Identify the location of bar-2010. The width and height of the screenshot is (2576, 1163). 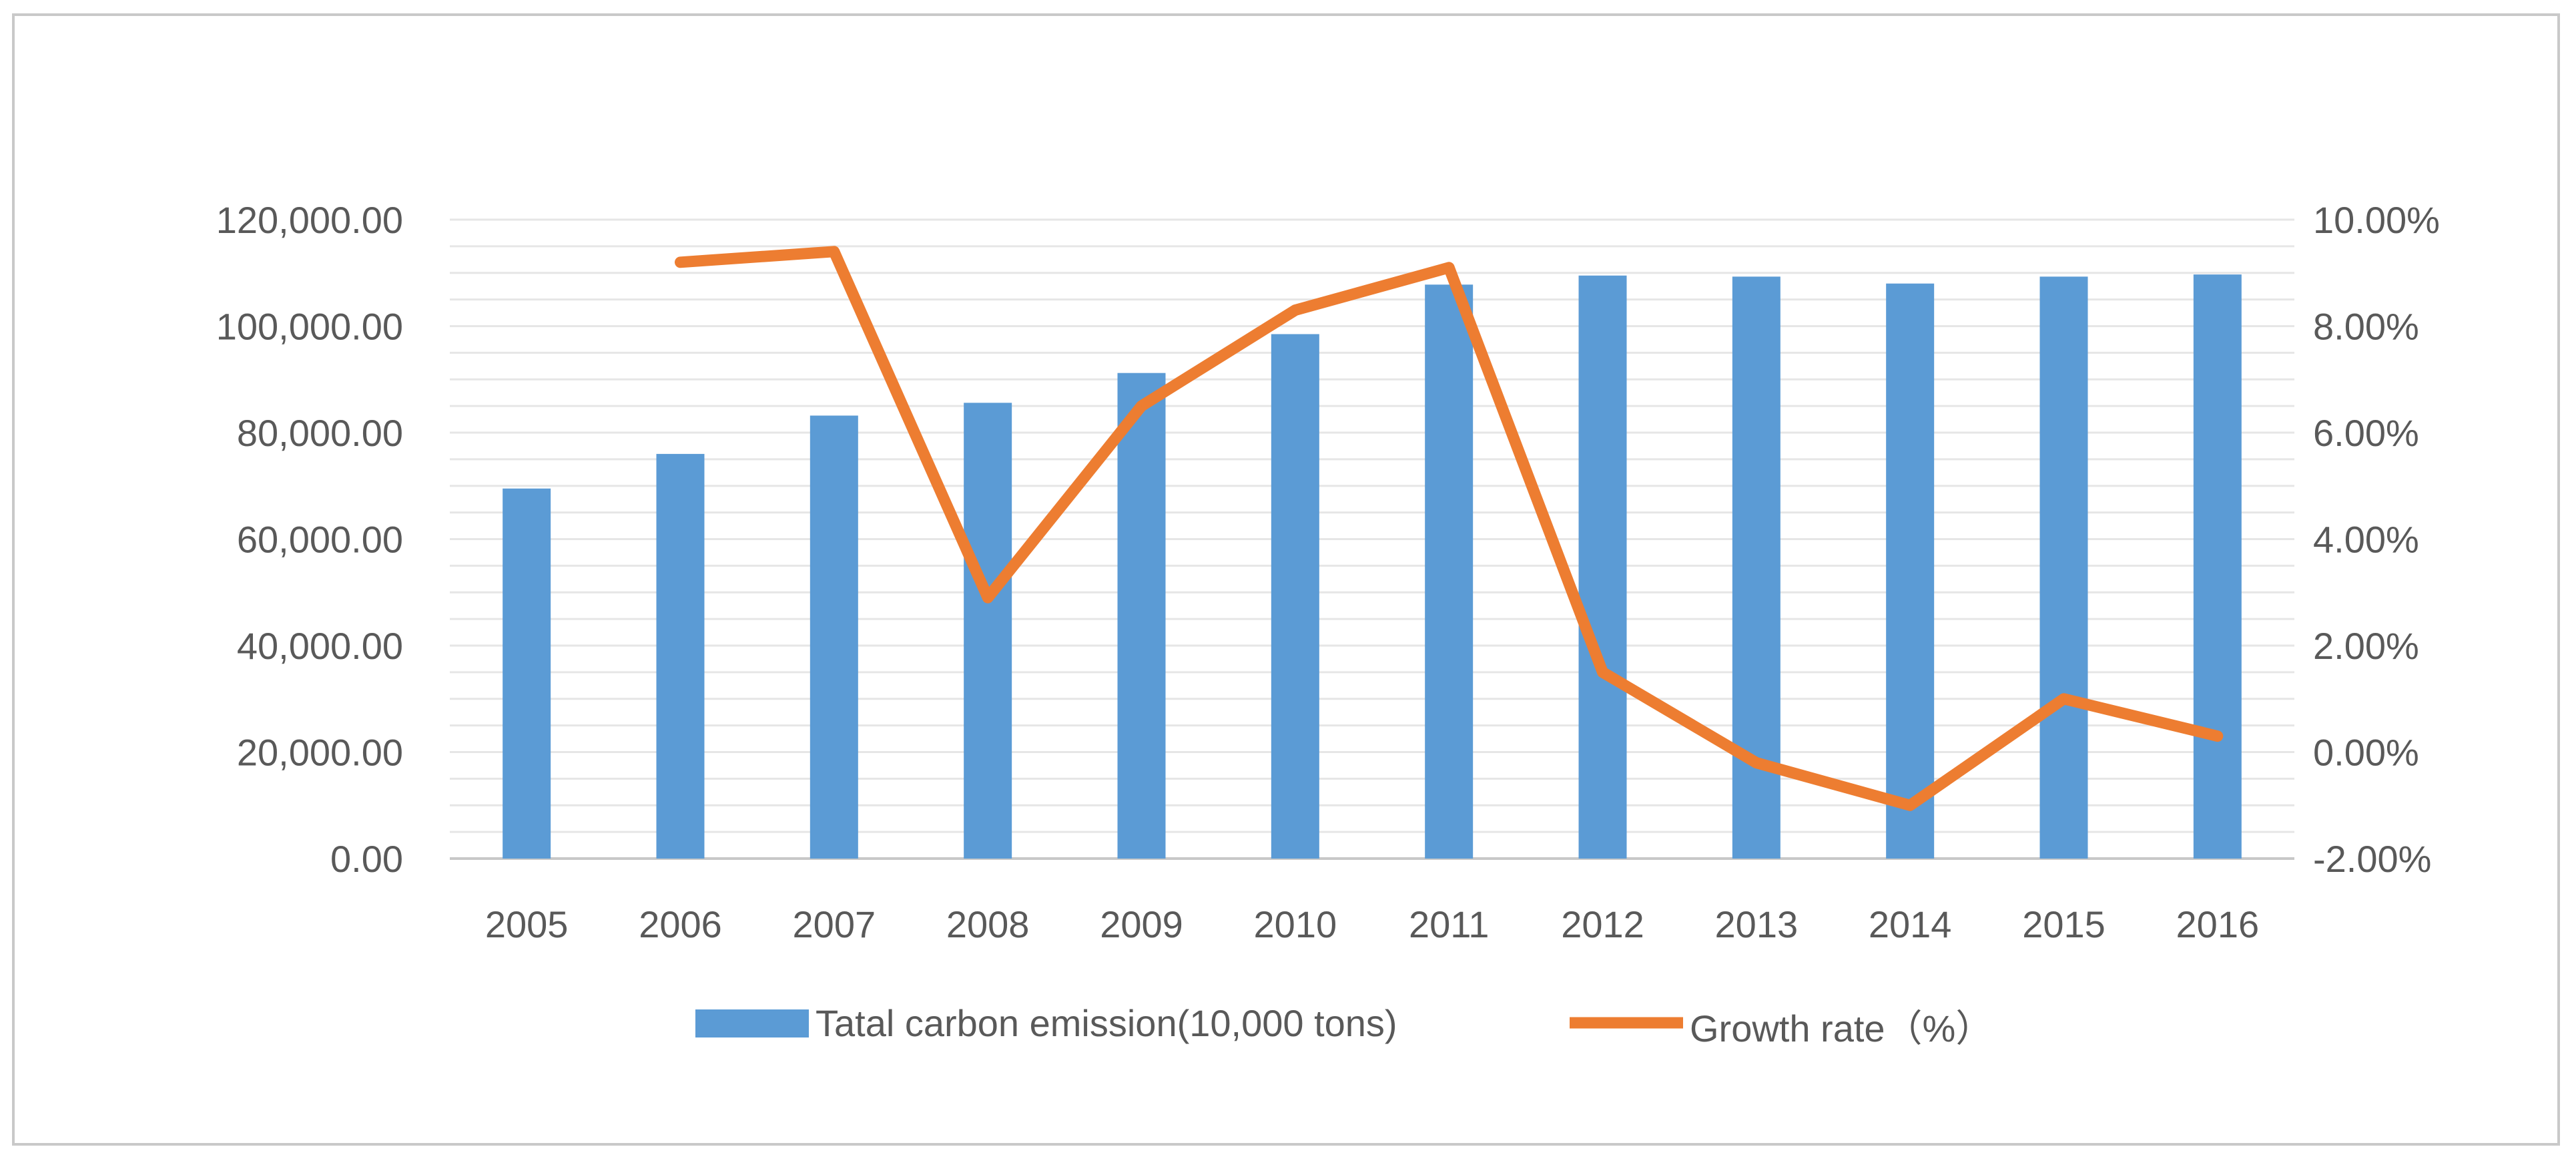
(1295, 596).